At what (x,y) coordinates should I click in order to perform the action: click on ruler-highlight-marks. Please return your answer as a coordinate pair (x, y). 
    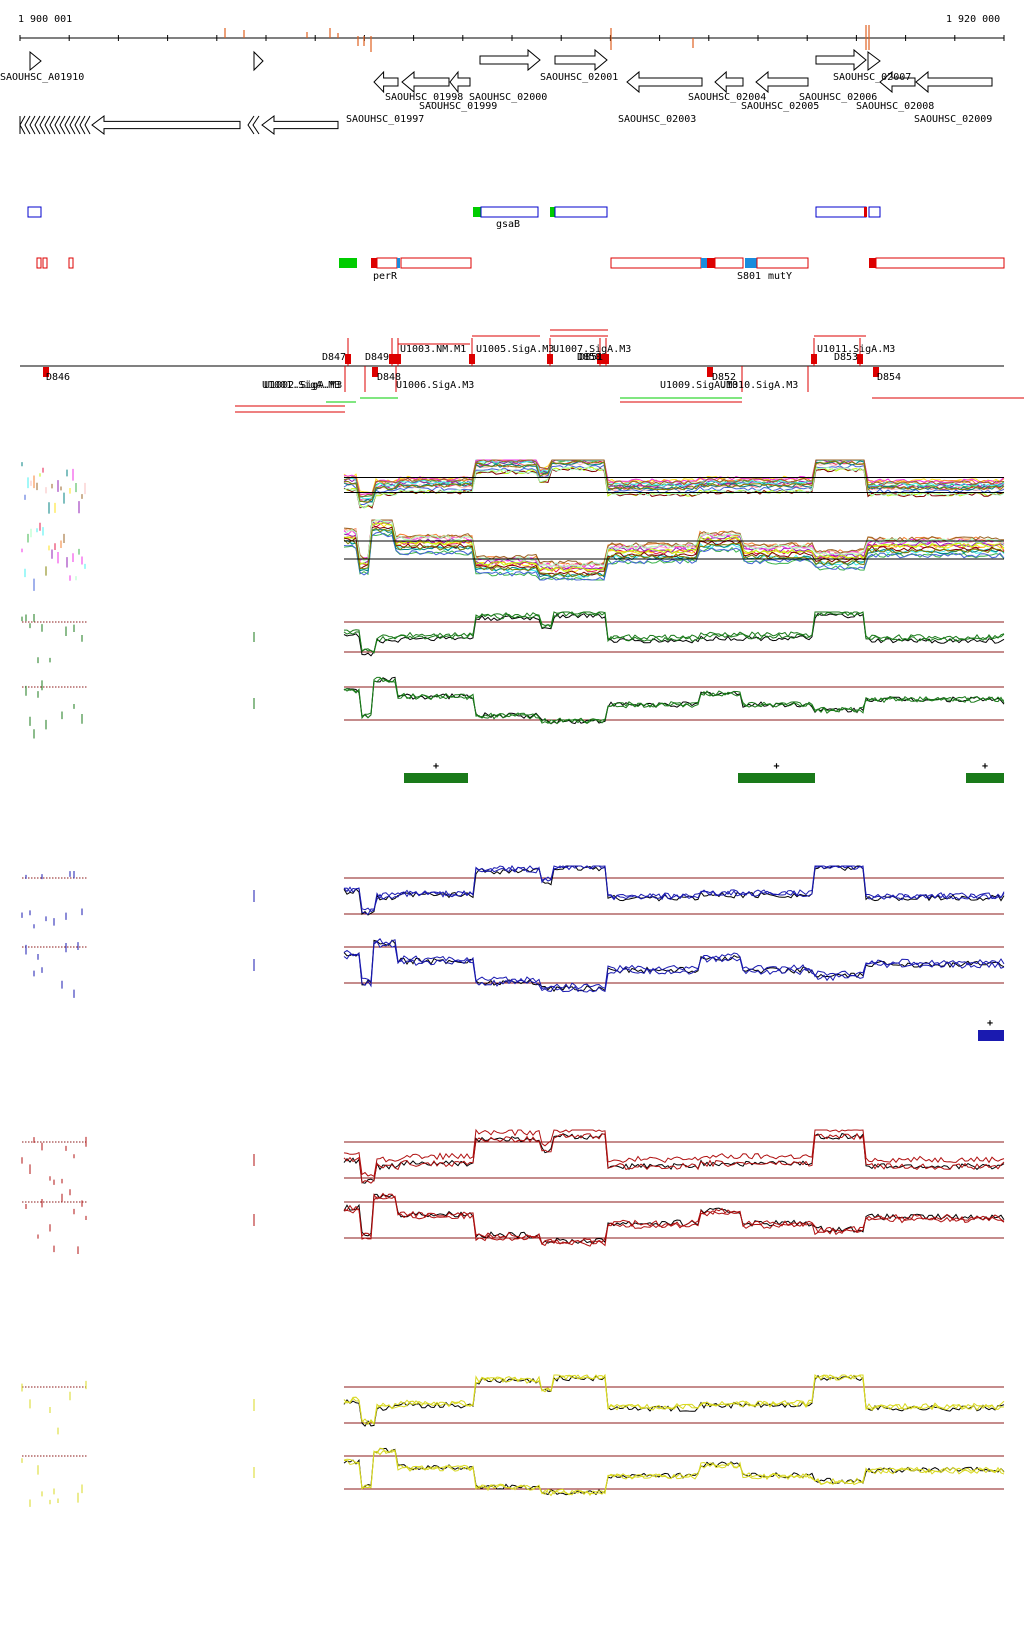
    Looking at the image, I should click on (547, 38).